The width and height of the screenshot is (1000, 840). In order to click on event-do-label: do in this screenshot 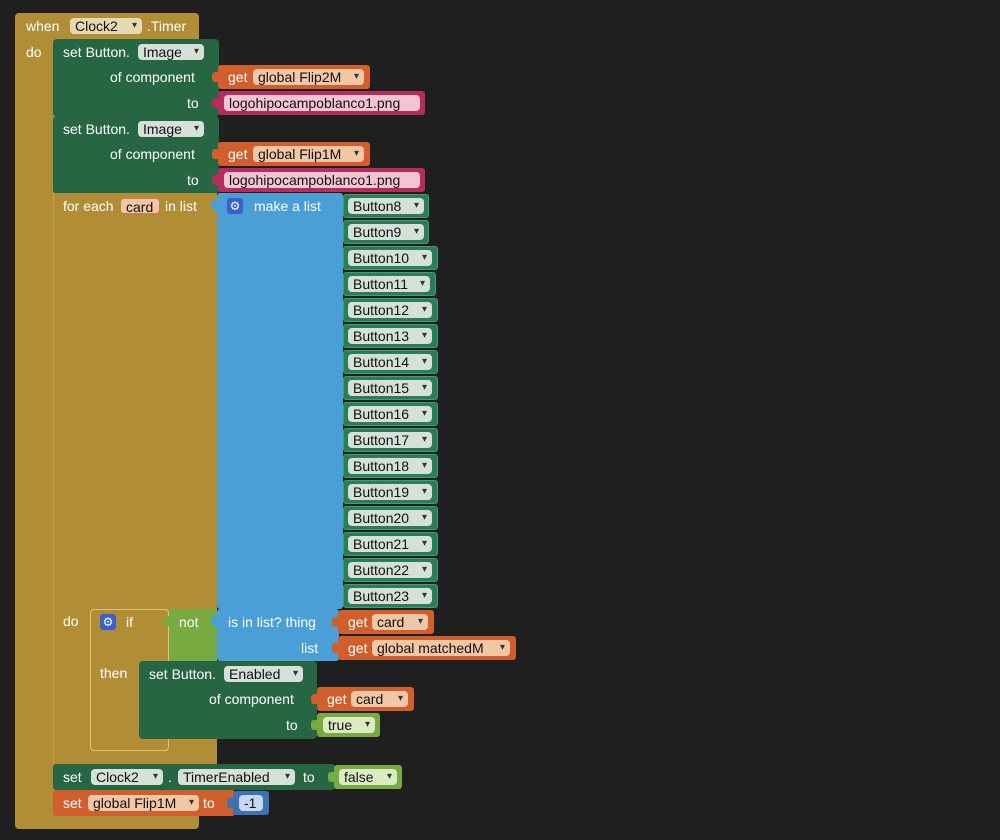, I will do `click(34, 52)`.